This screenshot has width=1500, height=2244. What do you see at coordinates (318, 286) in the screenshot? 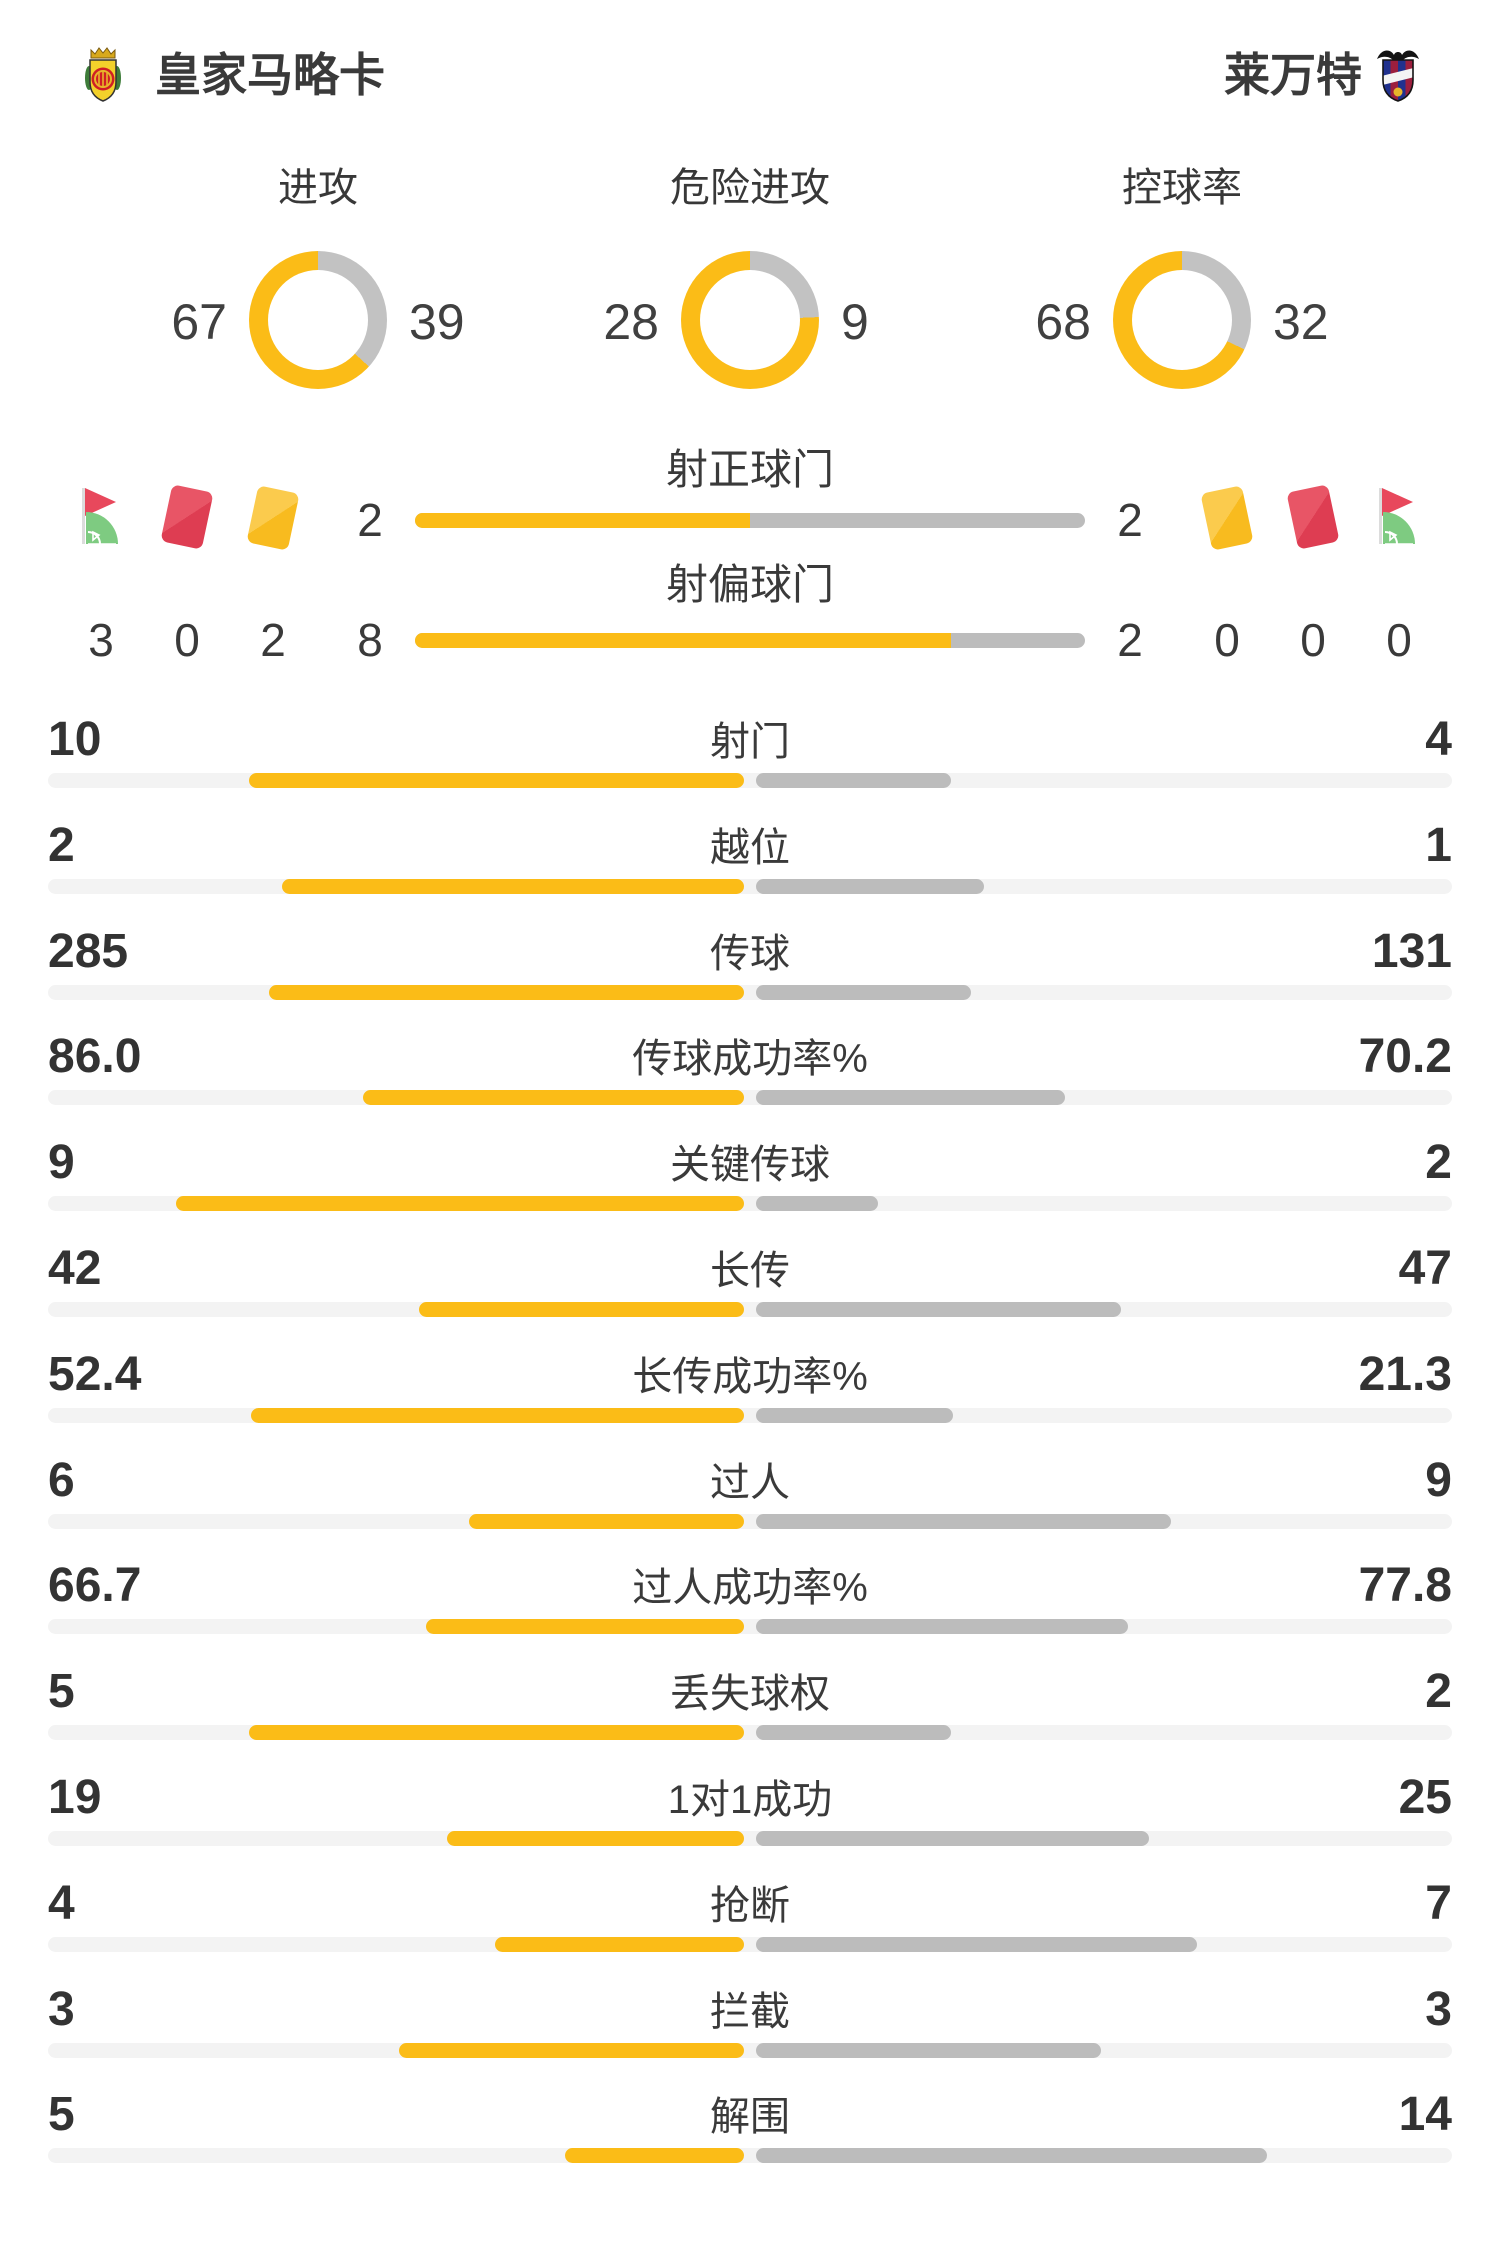
I see `attacks-donut-group: 进攻 67 39` at bounding box center [318, 286].